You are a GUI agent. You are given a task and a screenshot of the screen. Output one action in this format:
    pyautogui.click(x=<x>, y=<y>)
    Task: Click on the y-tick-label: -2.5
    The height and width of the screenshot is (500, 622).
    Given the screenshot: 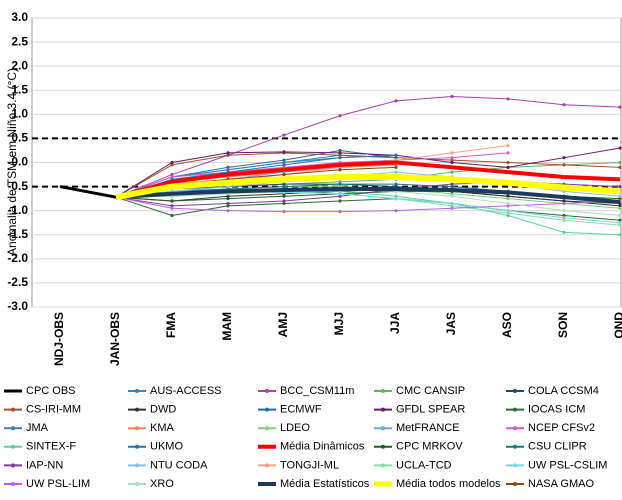 What is the action you would take?
    pyautogui.click(x=17, y=282)
    